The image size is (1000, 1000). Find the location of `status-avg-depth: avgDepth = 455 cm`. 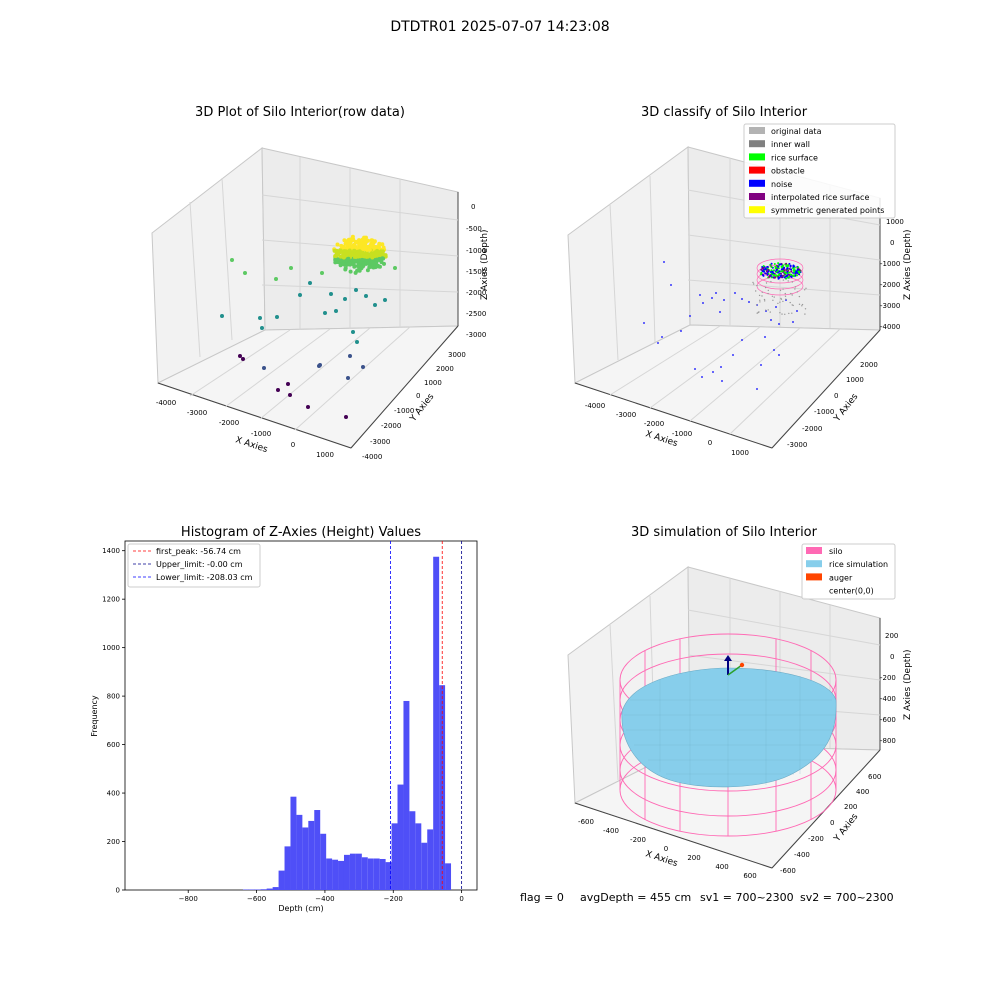

status-avg-depth: avgDepth = 455 cm is located at coordinates (635, 897).